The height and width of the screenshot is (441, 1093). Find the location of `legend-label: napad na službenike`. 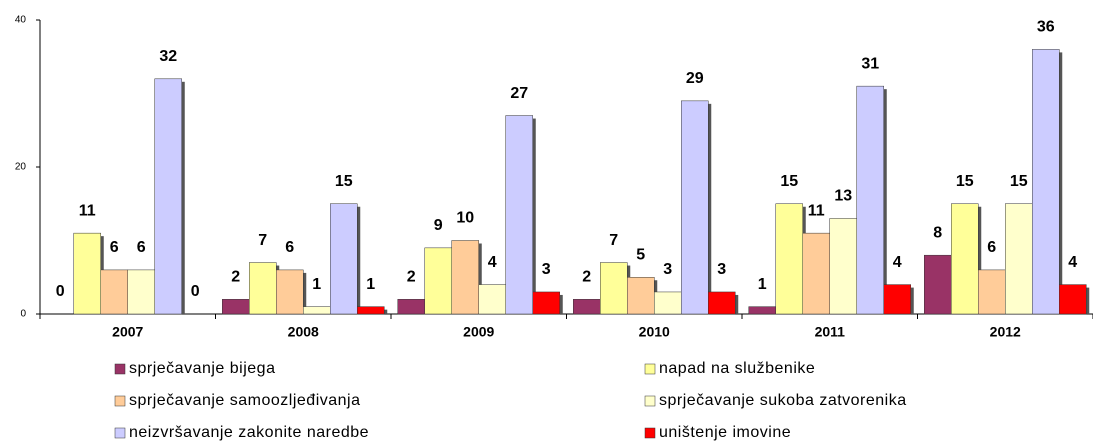

legend-label: napad na službenike is located at coordinates (737, 368).